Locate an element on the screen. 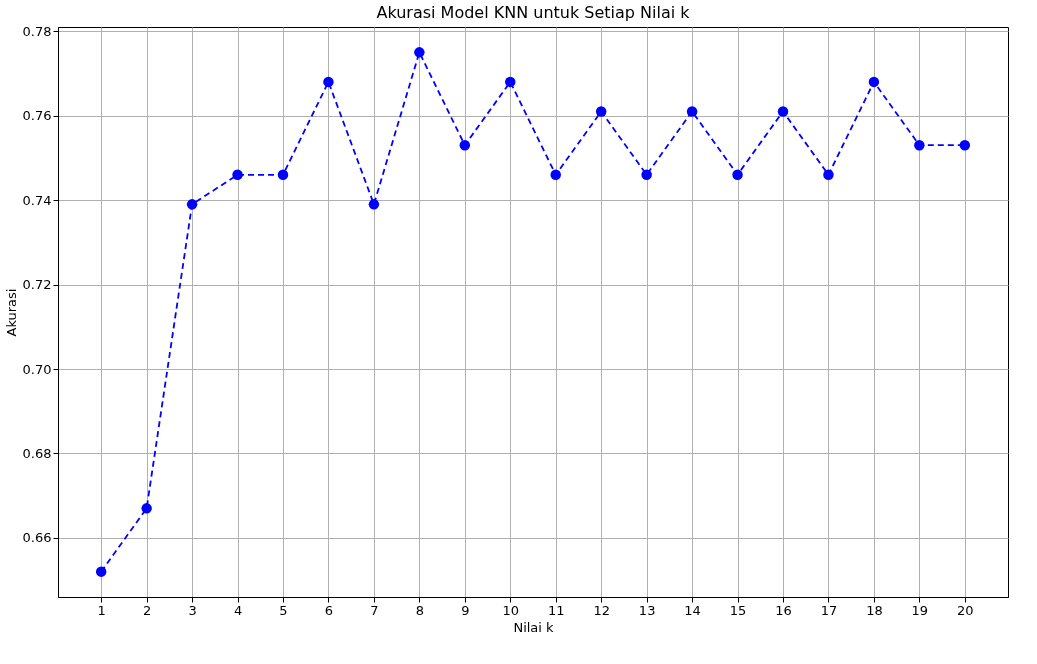 This screenshot has height=664, width=1037. x-tick-label: 18 is located at coordinates (874, 610).